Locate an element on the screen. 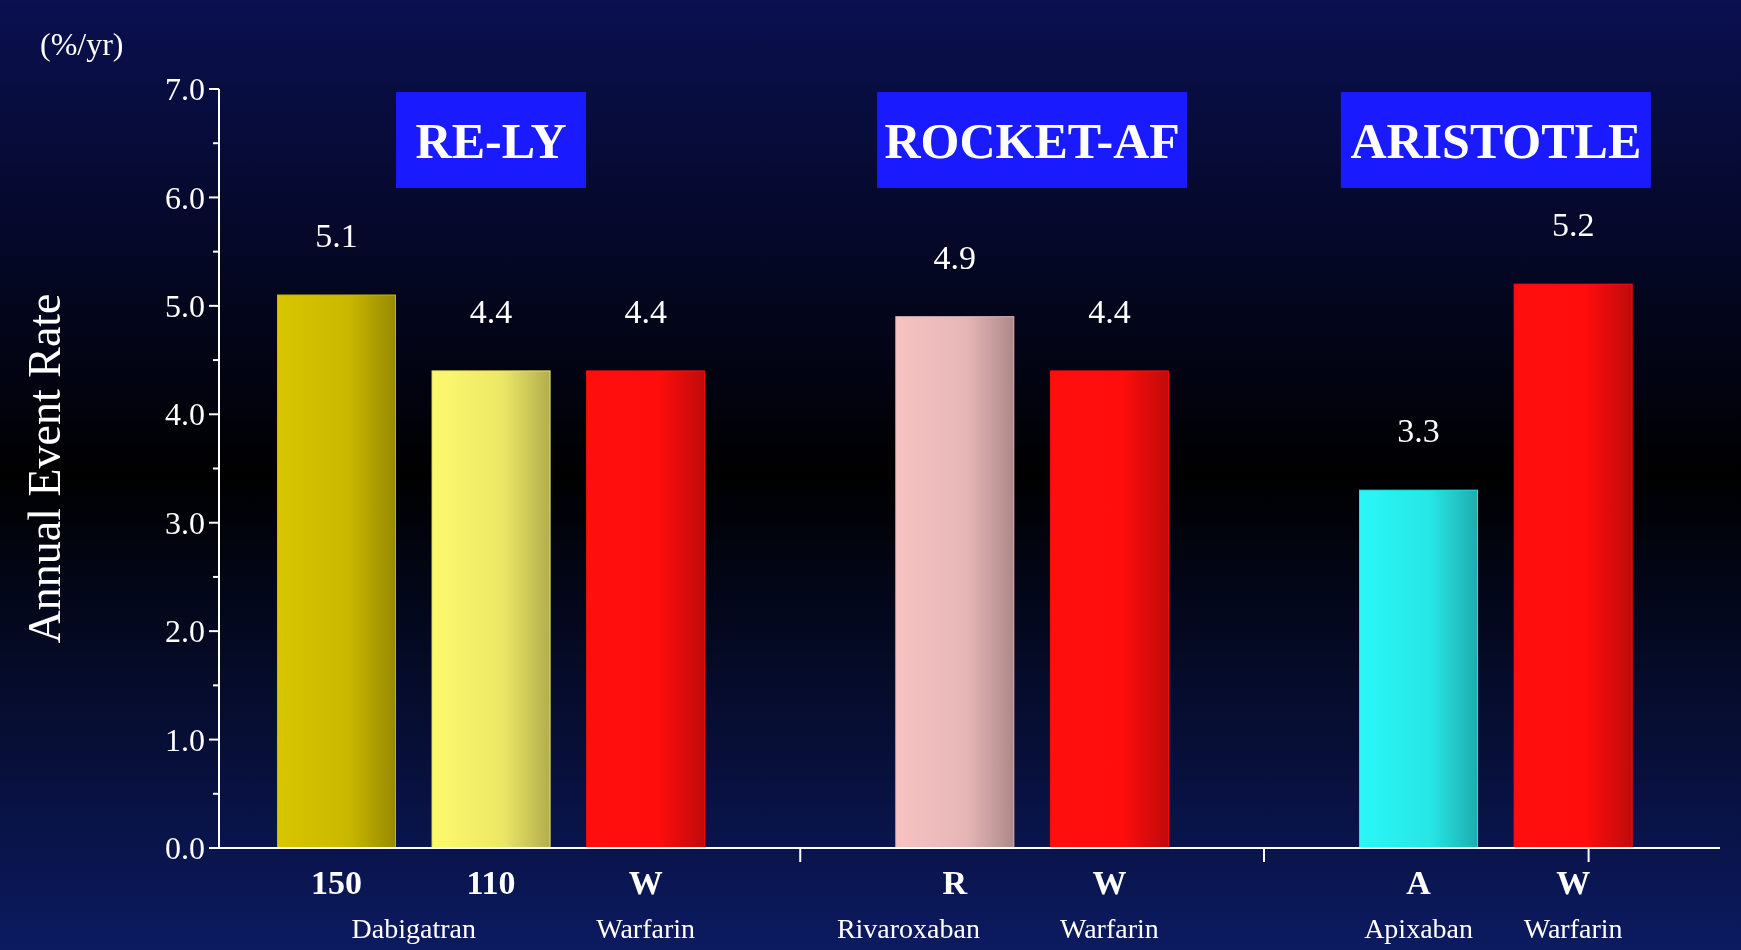  y-tick-label: 1.0 is located at coordinates (185, 739).